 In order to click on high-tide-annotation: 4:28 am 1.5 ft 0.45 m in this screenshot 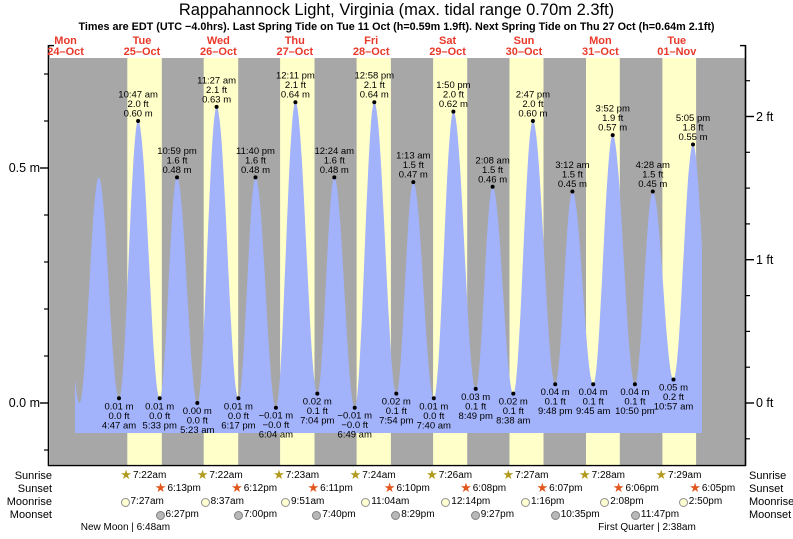, I will do `click(653, 175)`.